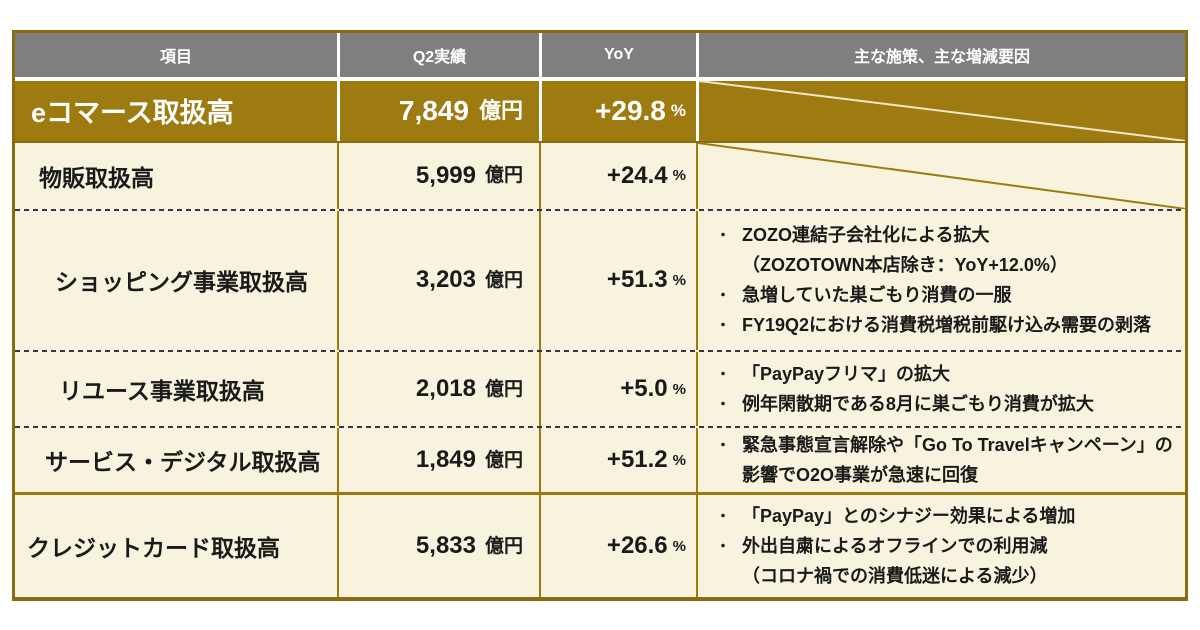  I want to click on row-q2-value: 7,849 億円, so click(438, 110).